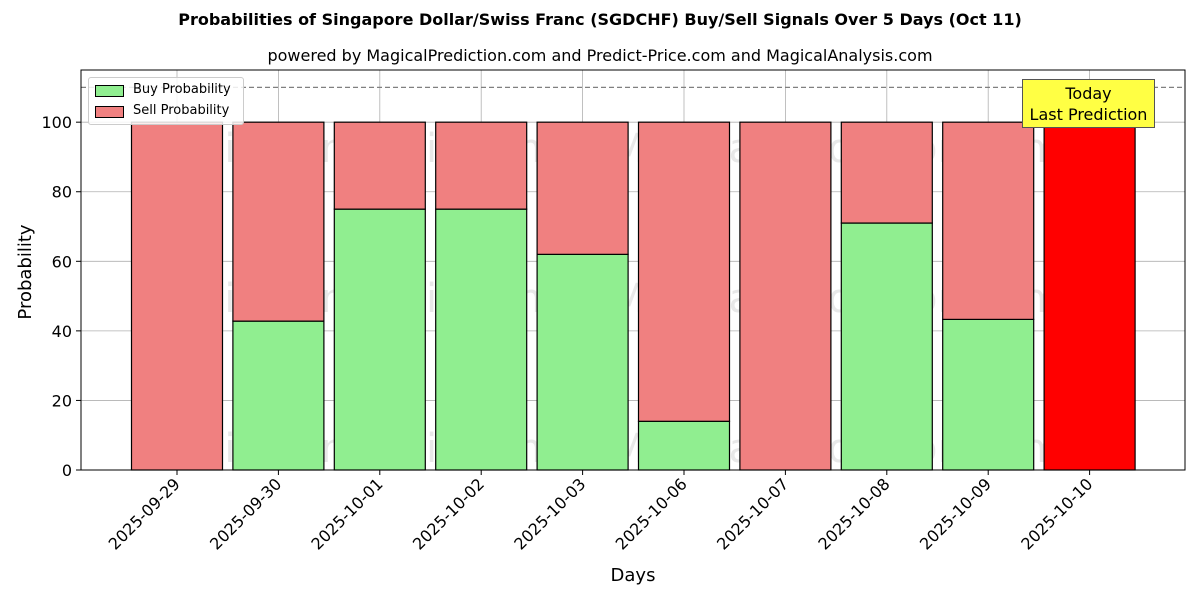  I want to click on x-tick-label: 2025-10-01, so click(346, 513).